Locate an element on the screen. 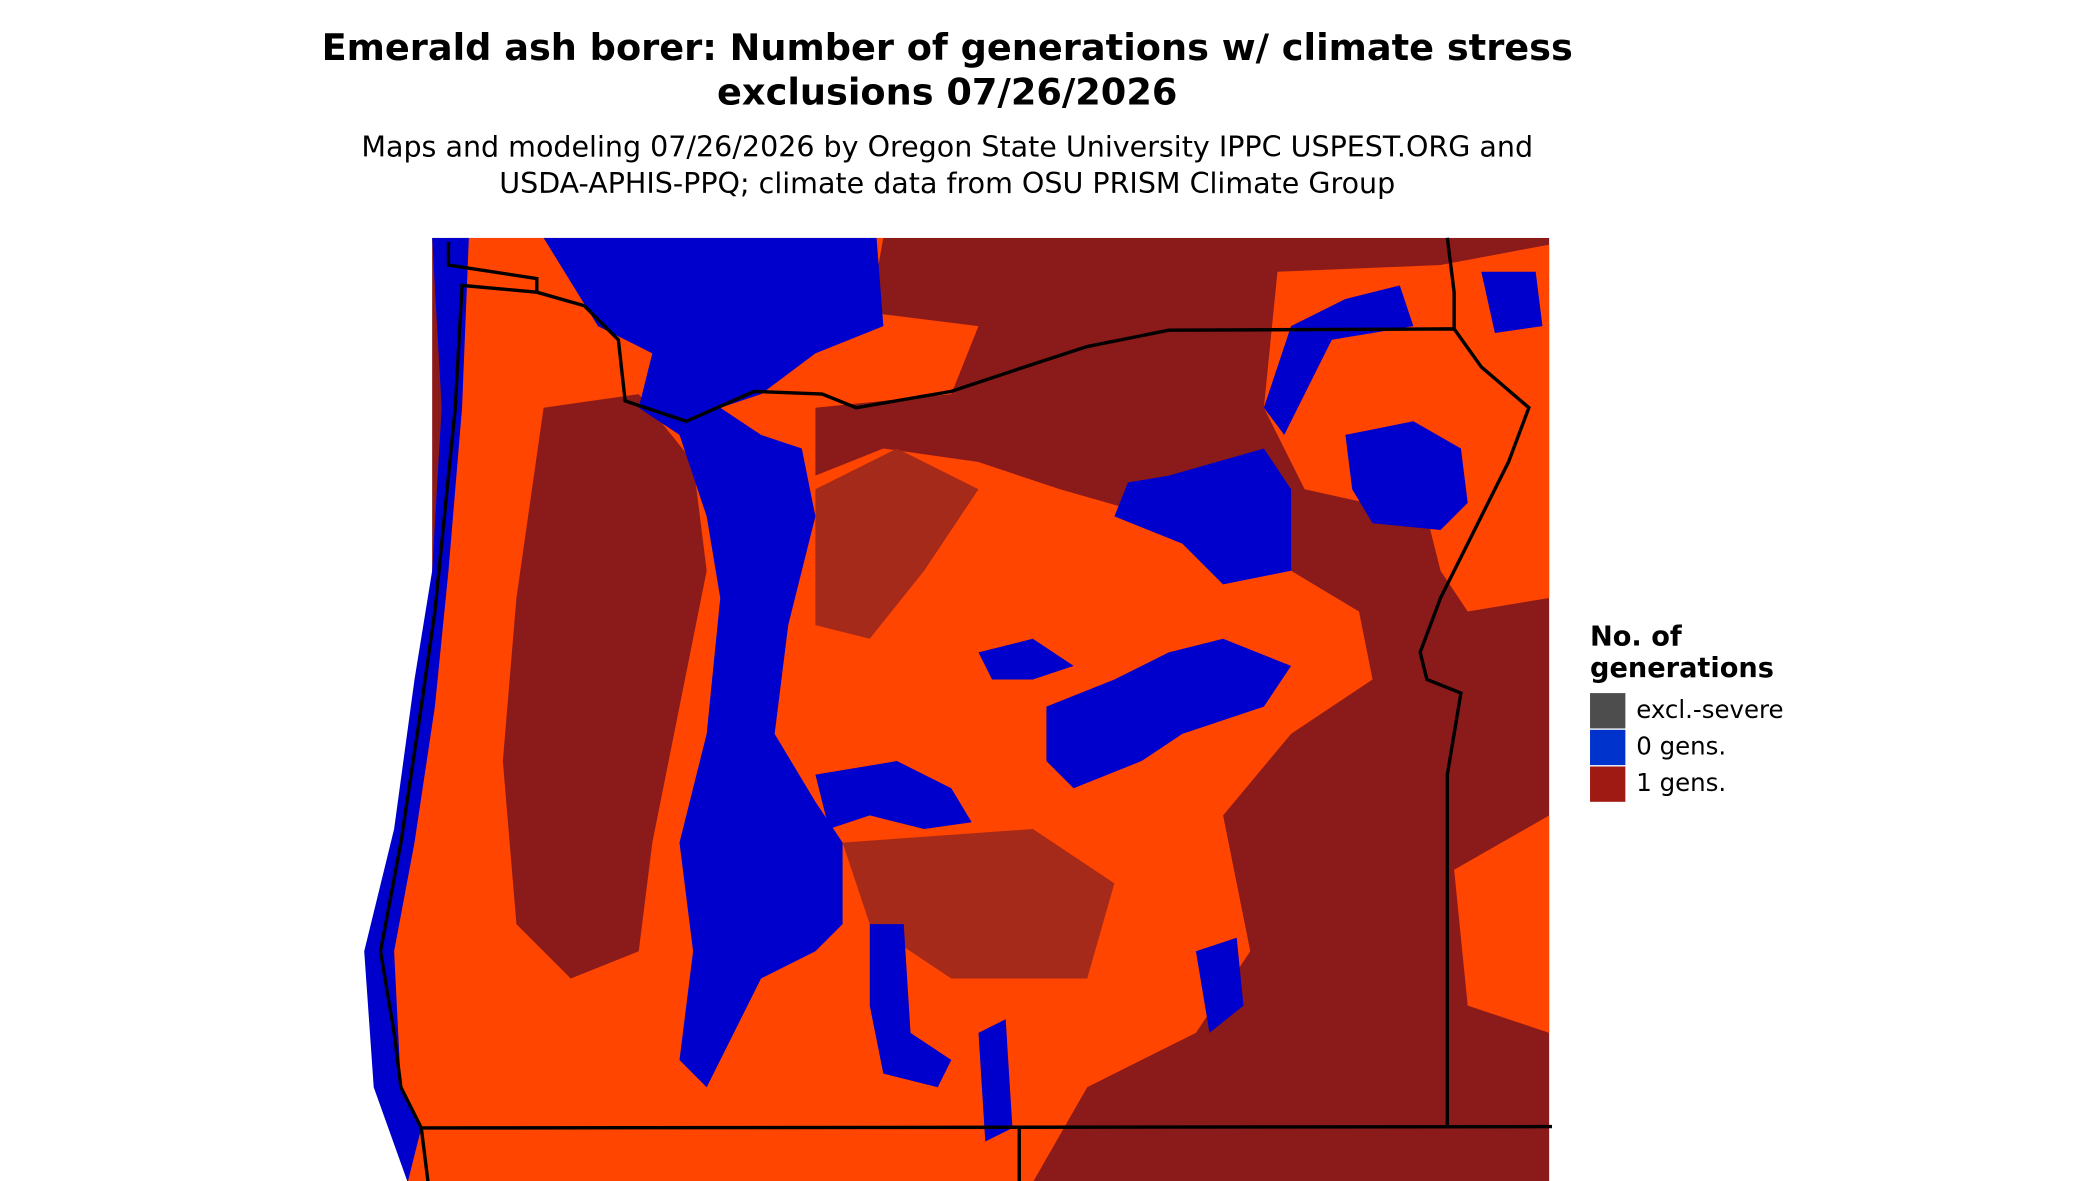  legend-label: excl.-severe is located at coordinates (1709, 709).